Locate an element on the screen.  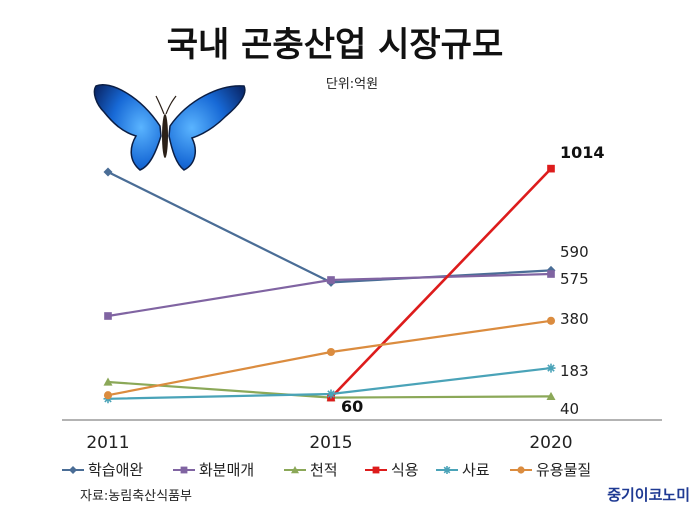
legend-label: 화분매개 is located at coordinates (226, 470).